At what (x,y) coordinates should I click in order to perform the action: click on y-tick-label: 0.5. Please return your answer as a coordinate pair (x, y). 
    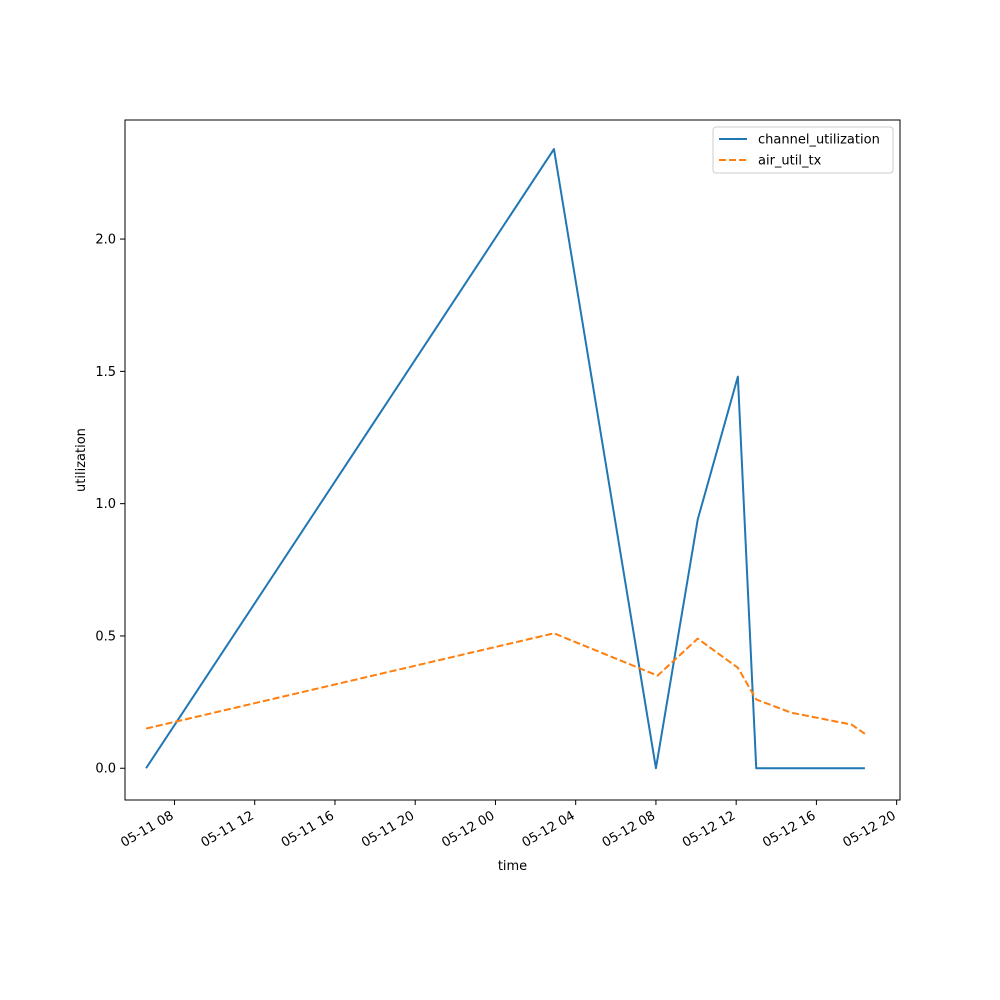
    Looking at the image, I should click on (105, 636).